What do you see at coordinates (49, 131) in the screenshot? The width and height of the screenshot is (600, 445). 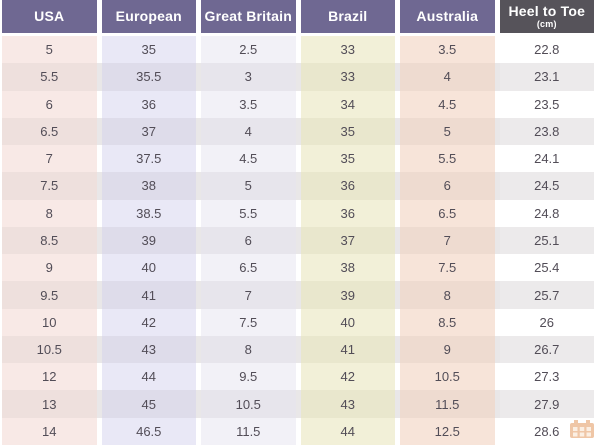 I see `cell-usa: 6.5` at bounding box center [49, 131].